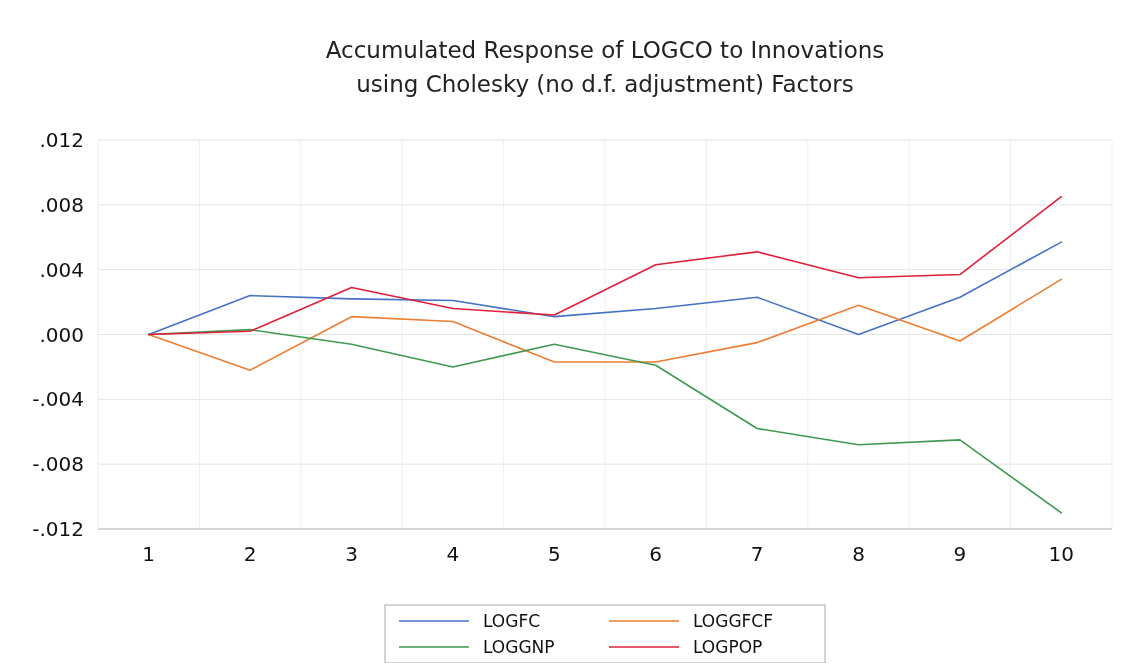  I want to click on x-tick-label: 8, so click(858, 554).